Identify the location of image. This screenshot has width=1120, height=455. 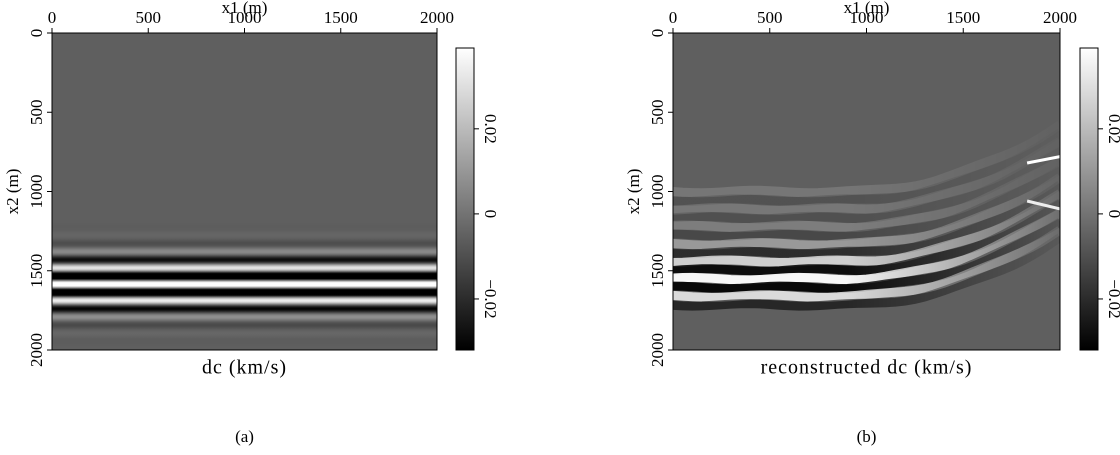
(866, 215).